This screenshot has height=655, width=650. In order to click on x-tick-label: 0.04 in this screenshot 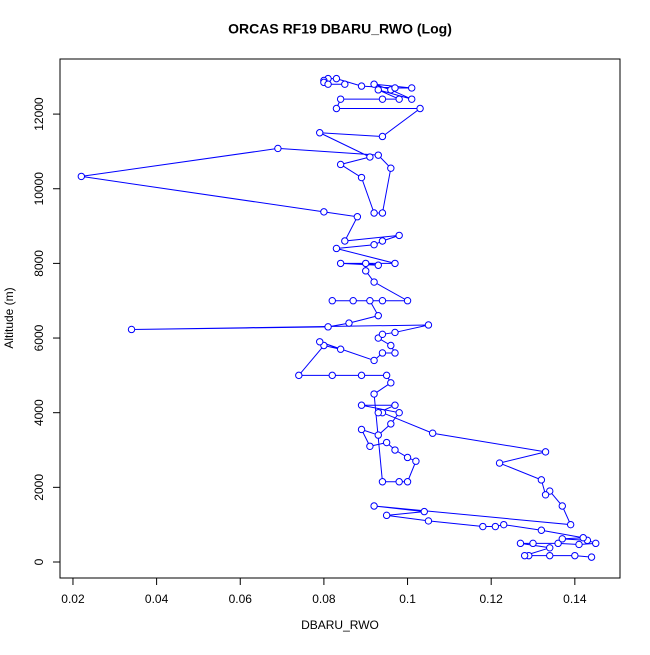, I will do `click(157, 599)`.